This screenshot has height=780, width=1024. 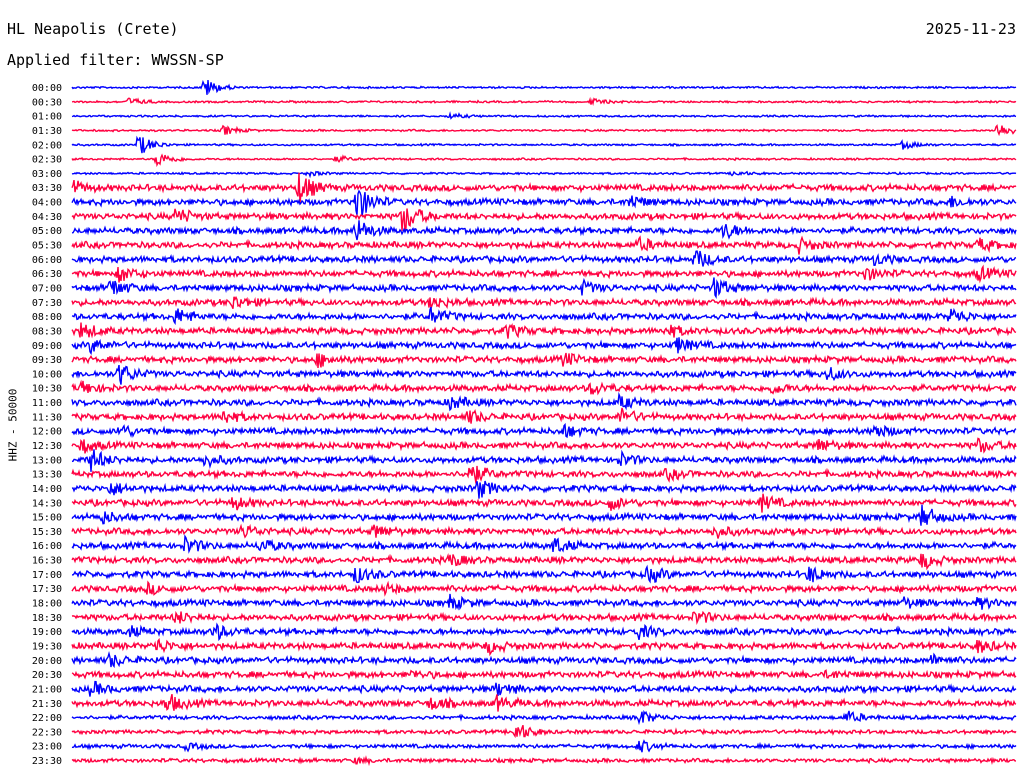 I want to click on row-time-label: 20:30, so click(x=47, y=675).